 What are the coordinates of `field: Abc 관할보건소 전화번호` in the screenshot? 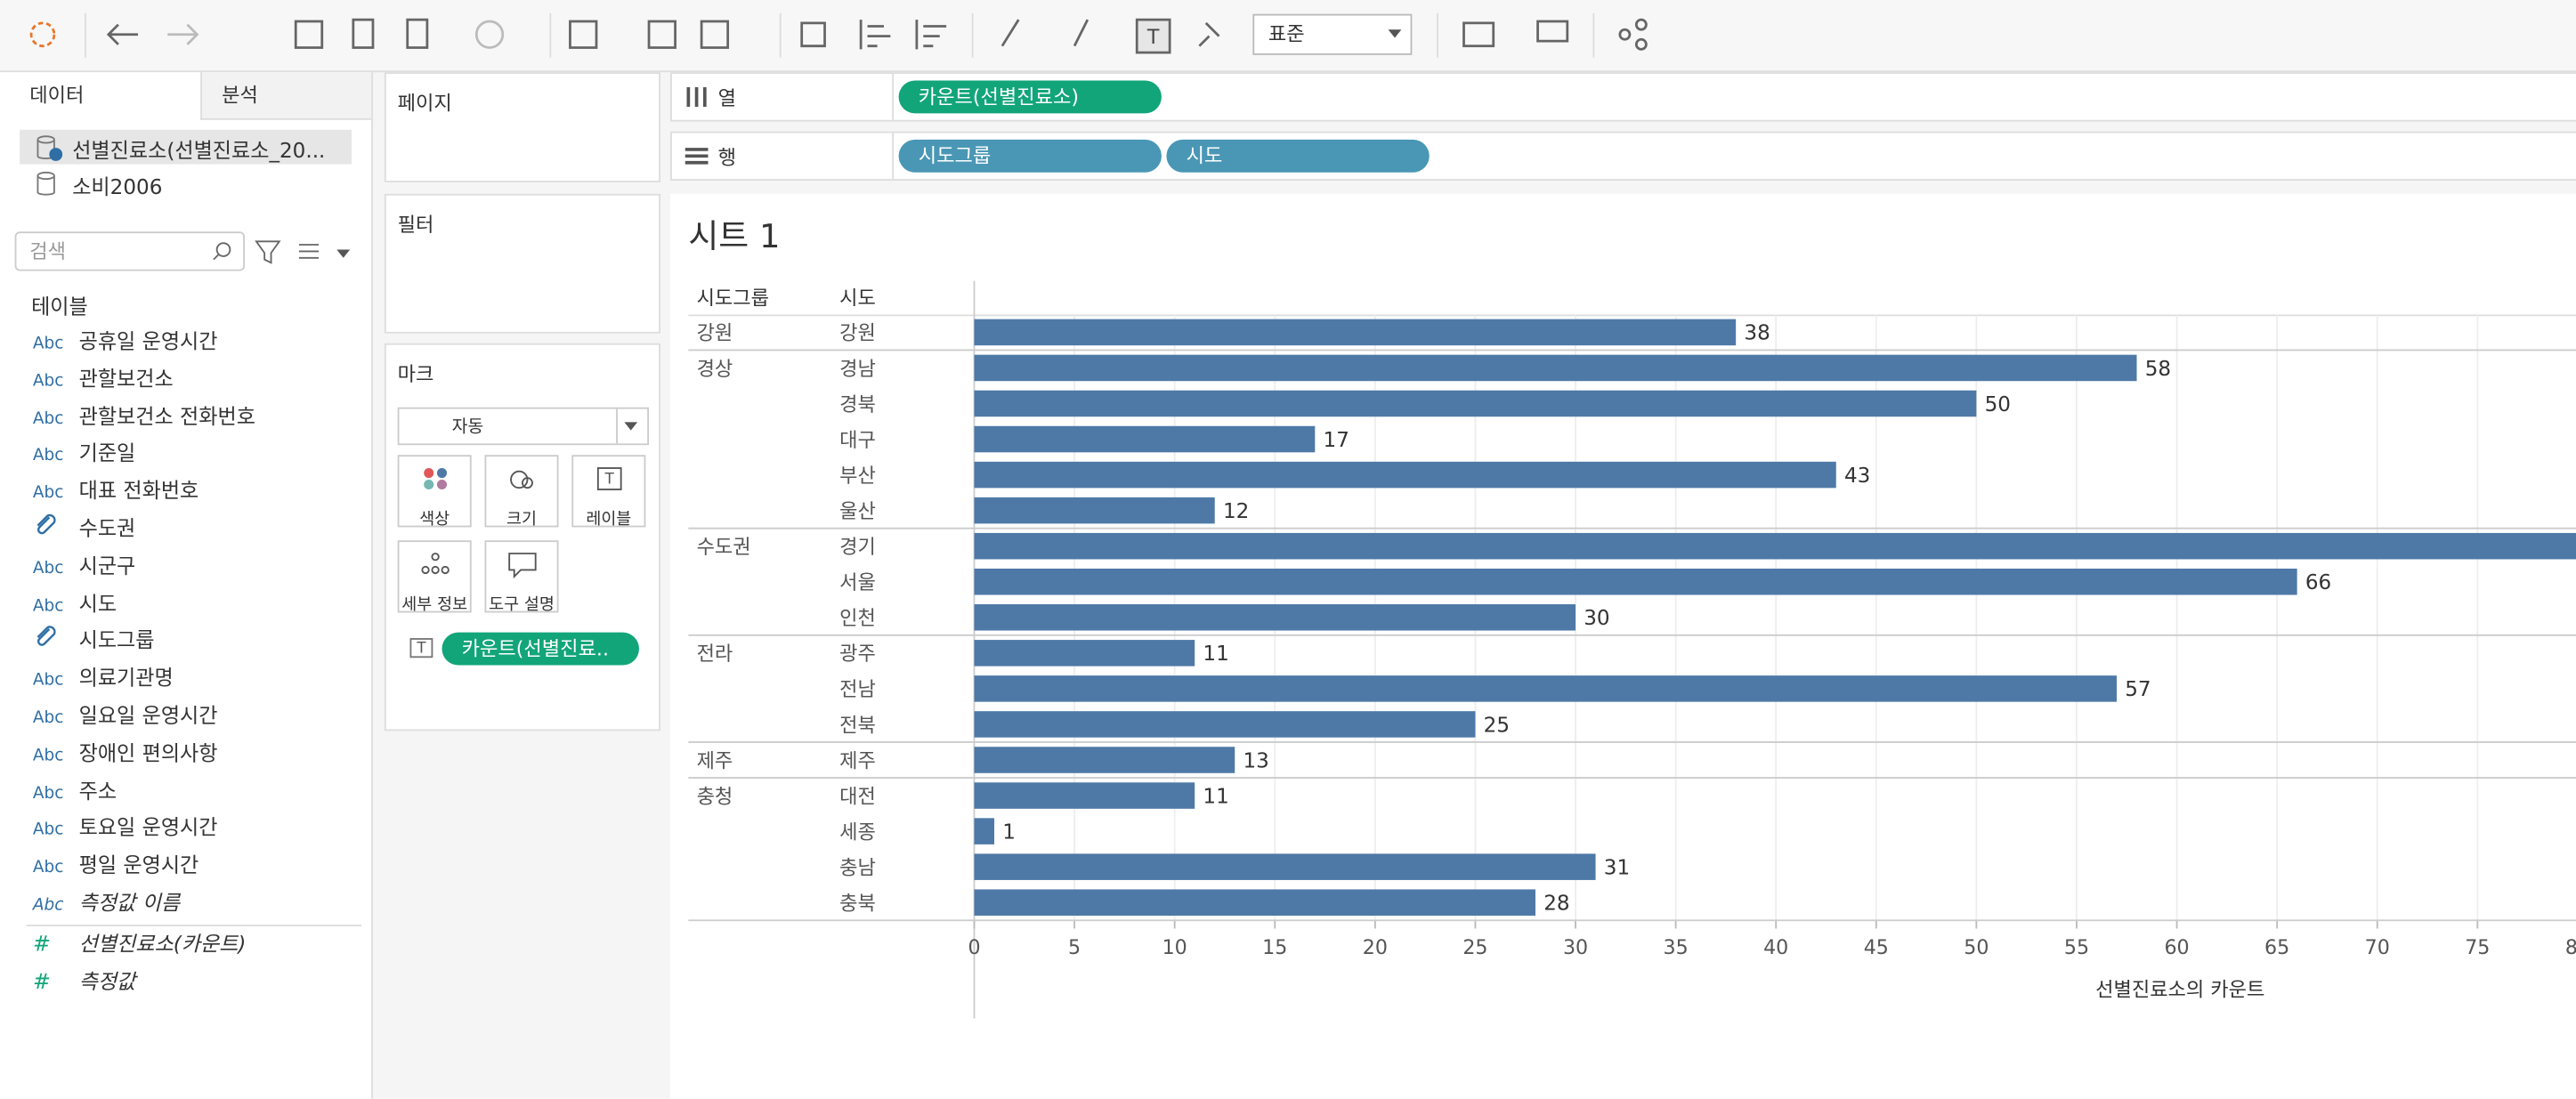 It's located at (144, 416).